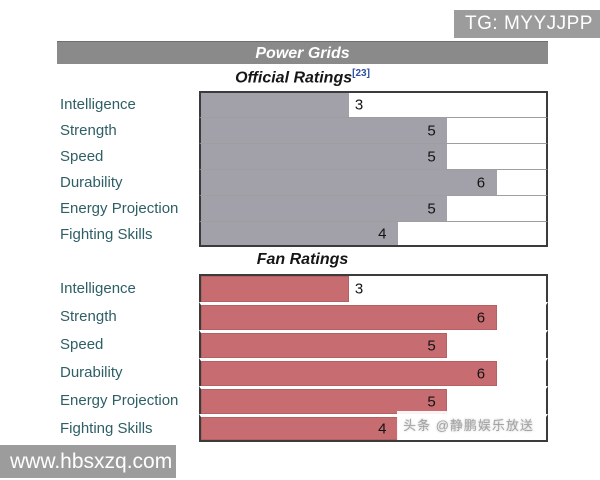 The image size is (600, 480). Describe the element at coordinates (527, 24) in the screenshot. I see `telegram-watermark: TG: MYYJJPP` at that location.